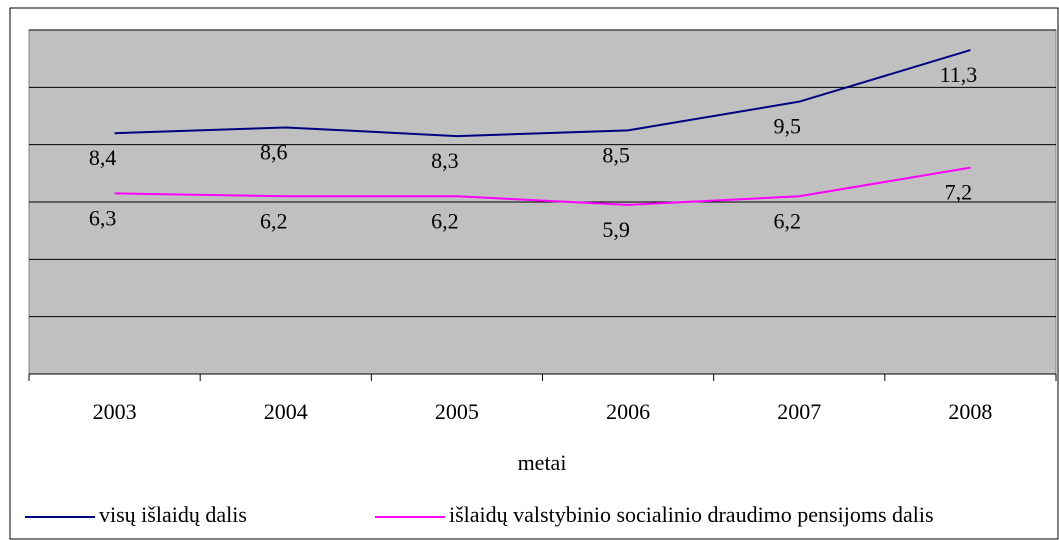 This screenshot has width=1059, height=540. What do you see at coordinates (959, 74) in the screenshot?
I see `data-label: 11,3` at bounding box center [959, 74].